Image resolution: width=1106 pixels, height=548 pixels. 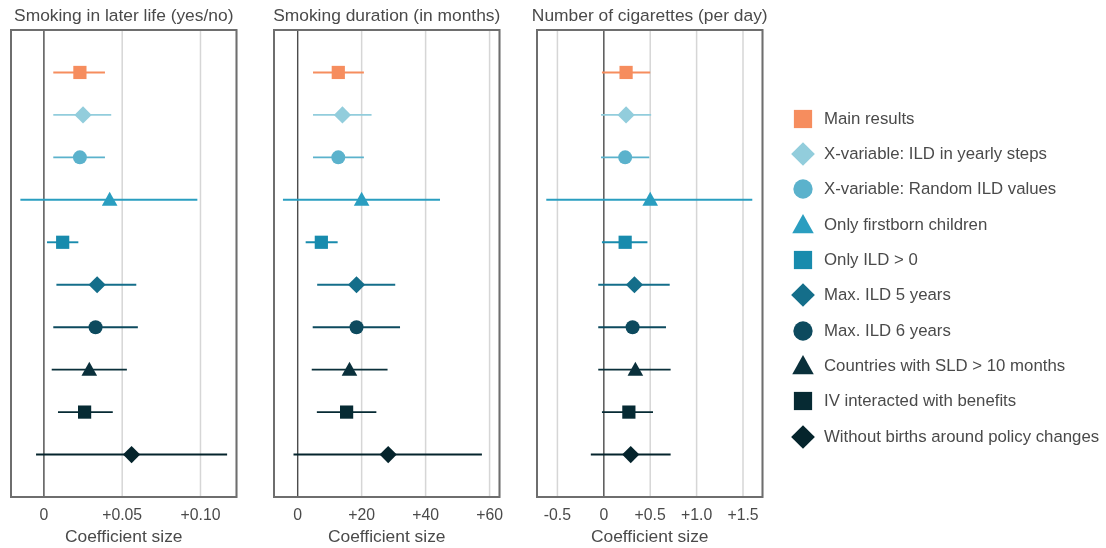 What do you see at coordinates (906, 224) in the screenshot?
I see `legend-label: Only firstborn children` at bounding box center [906, 224].